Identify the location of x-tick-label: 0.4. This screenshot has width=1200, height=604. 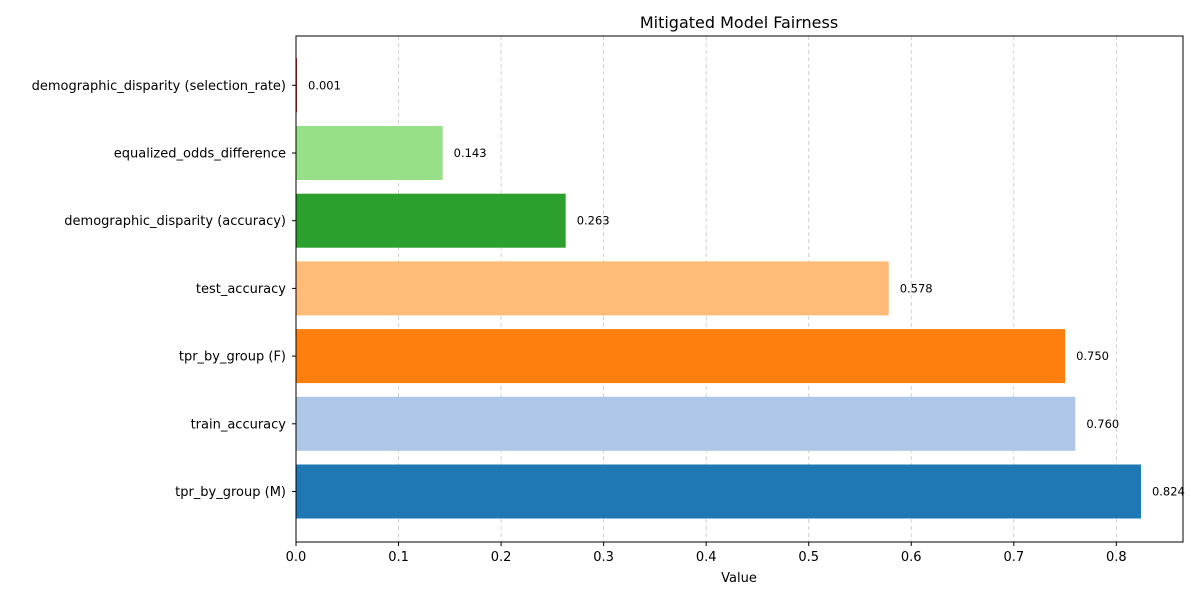
(706, 557).